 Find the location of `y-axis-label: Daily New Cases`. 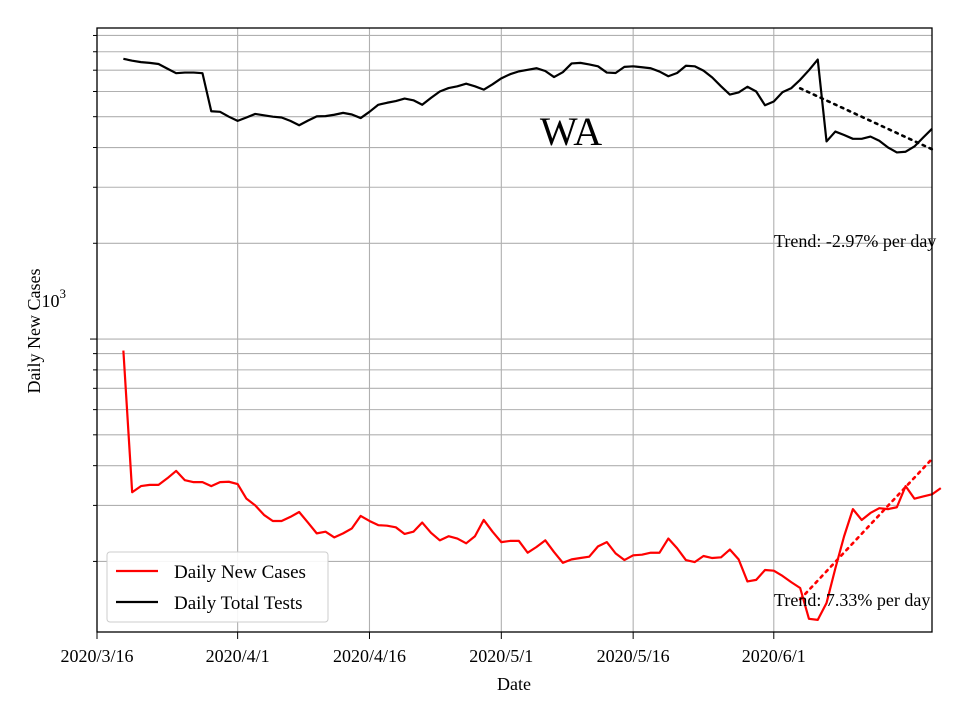

y-axis-label: Daily New Cases is located at coordinates (34, 331).